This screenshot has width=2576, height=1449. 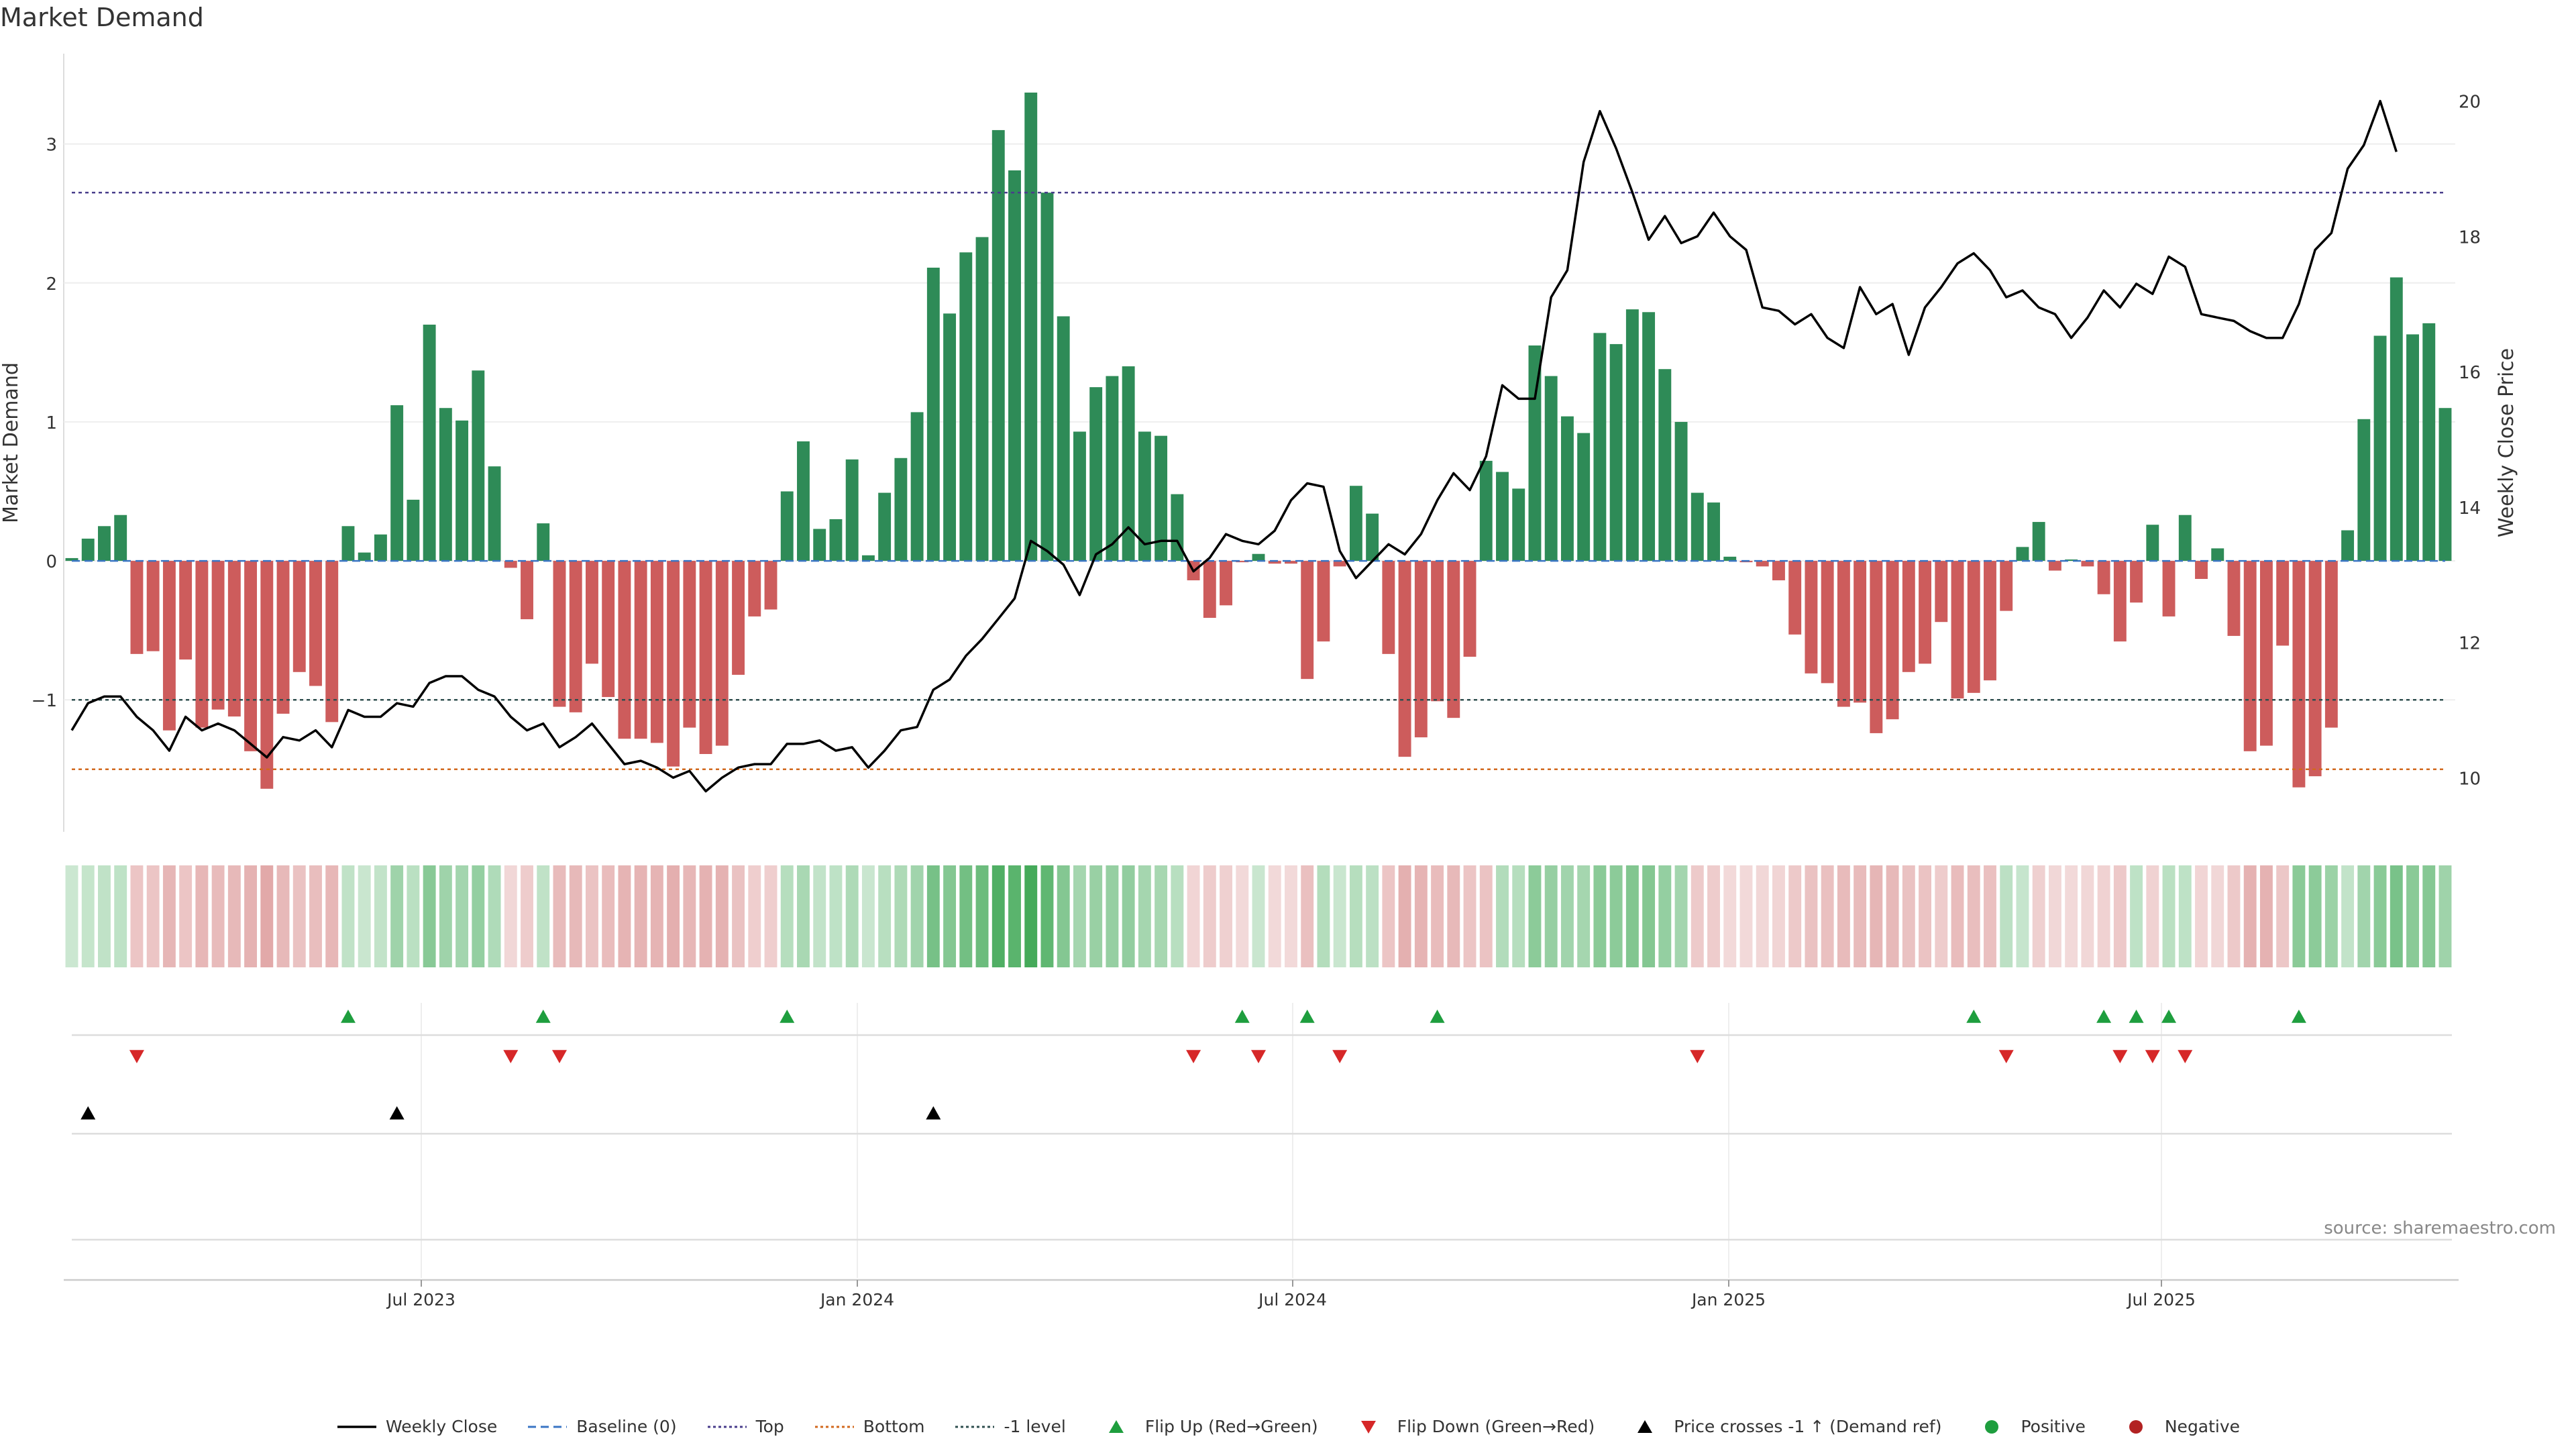 I want to click on legend-symbol, so click(x=1368, y=1427).